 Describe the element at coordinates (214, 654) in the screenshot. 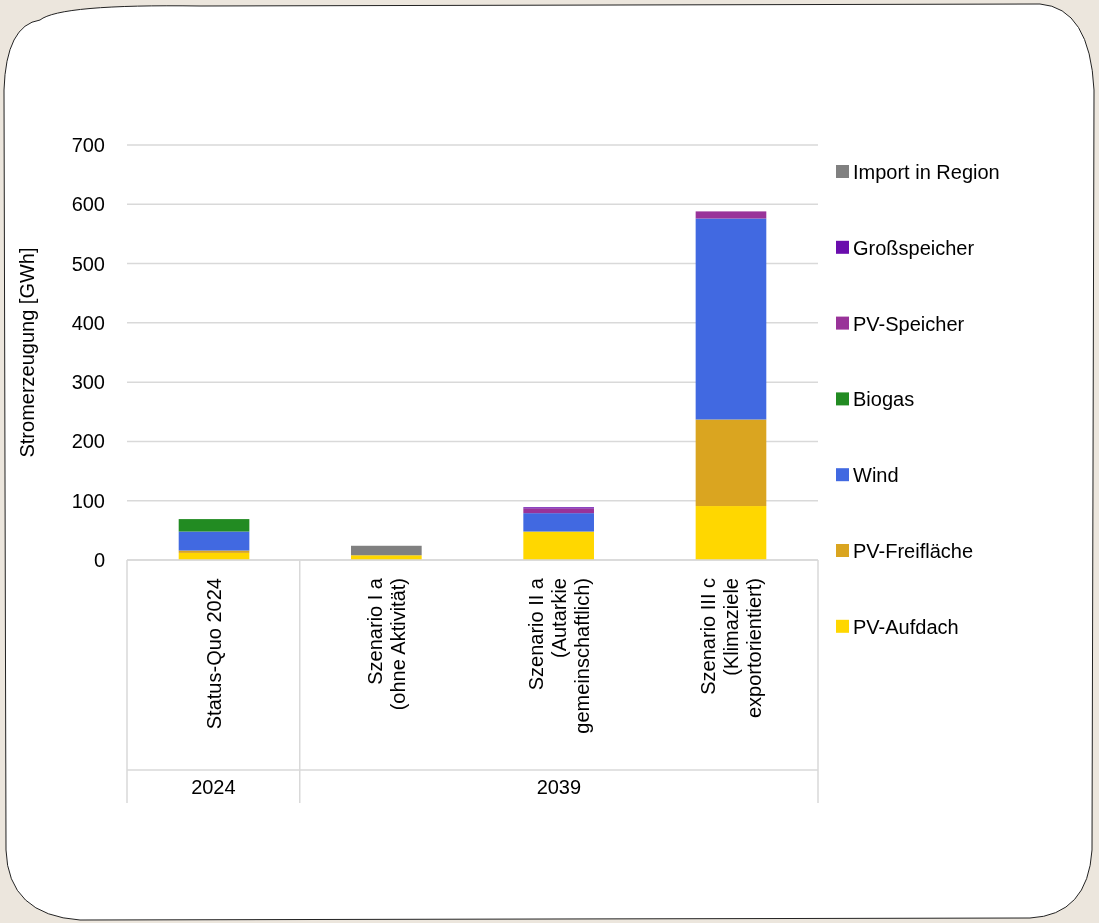

I see `x-tick-label: Status-Quo 2024` at that location.